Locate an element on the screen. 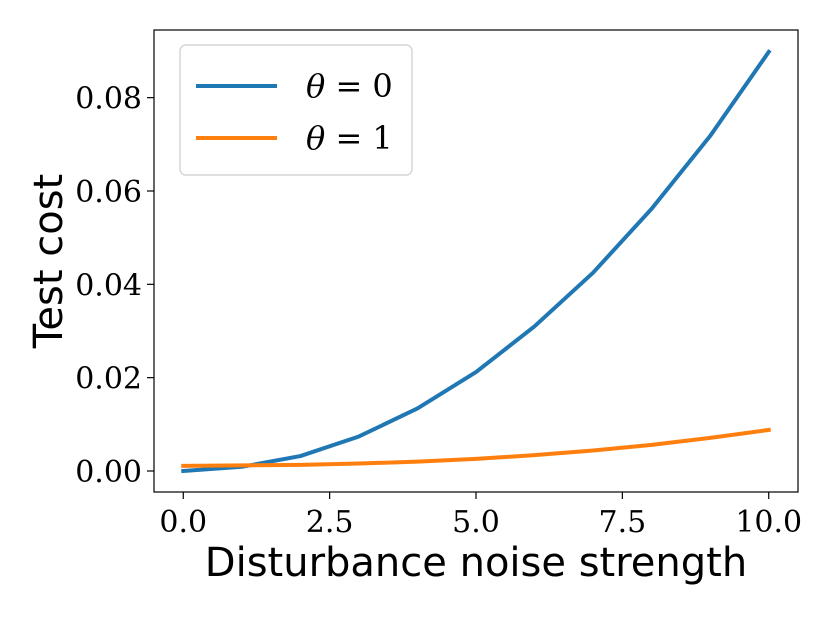 The width and height of the screenshot is (830, 623). x-tick-label: 0.0 is located at coordinates (183, 522).